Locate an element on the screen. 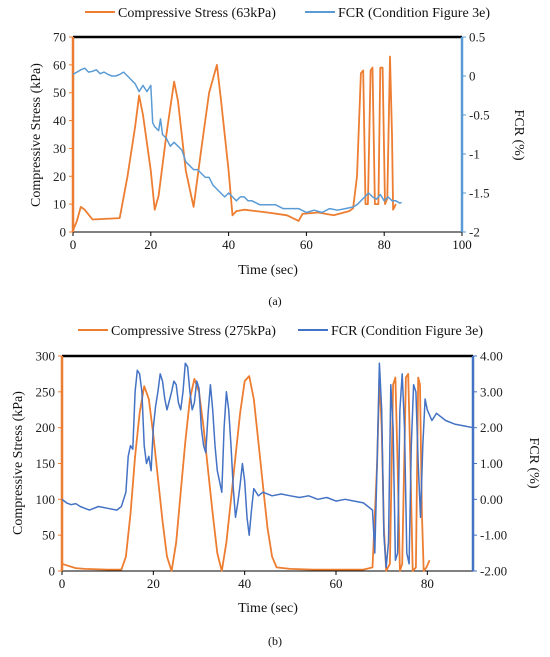  y-tick-label-b: 0 is located at coordinates (52, 571).